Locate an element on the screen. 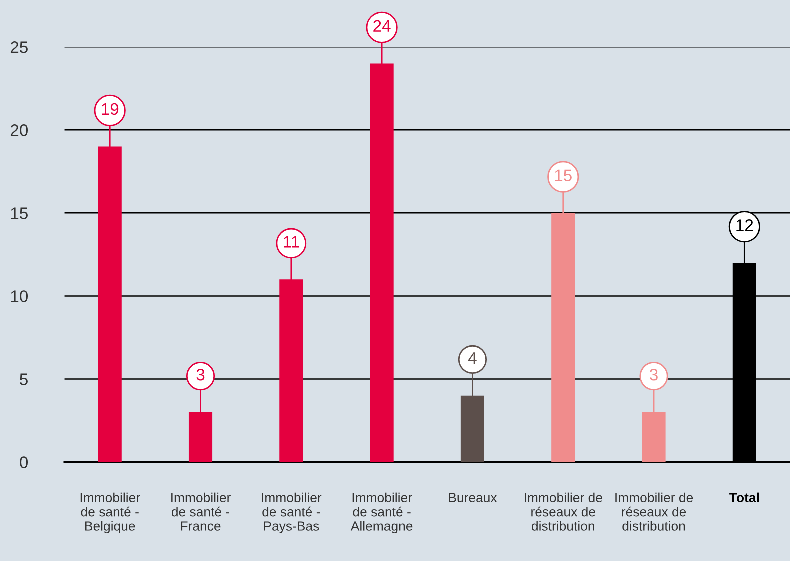 Image resolution: width=790 pixels, height=561 pixels. y-tick-label: 10 is located at coordinates (19, 296).